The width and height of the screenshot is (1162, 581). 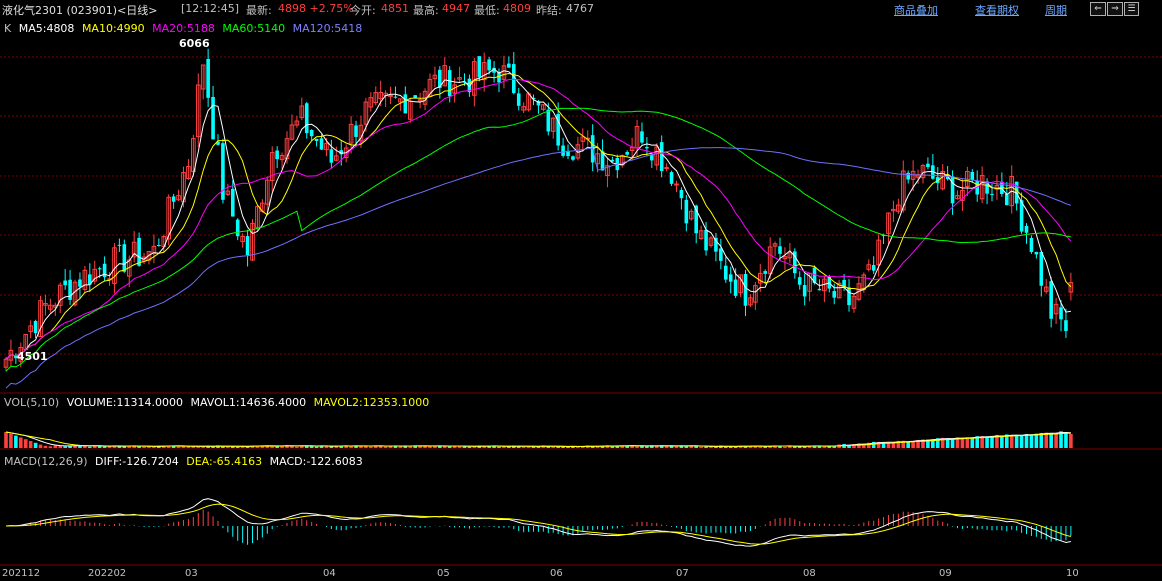 I want to click on scroll-right-button: ⇒, so click(x=1115, y=9).